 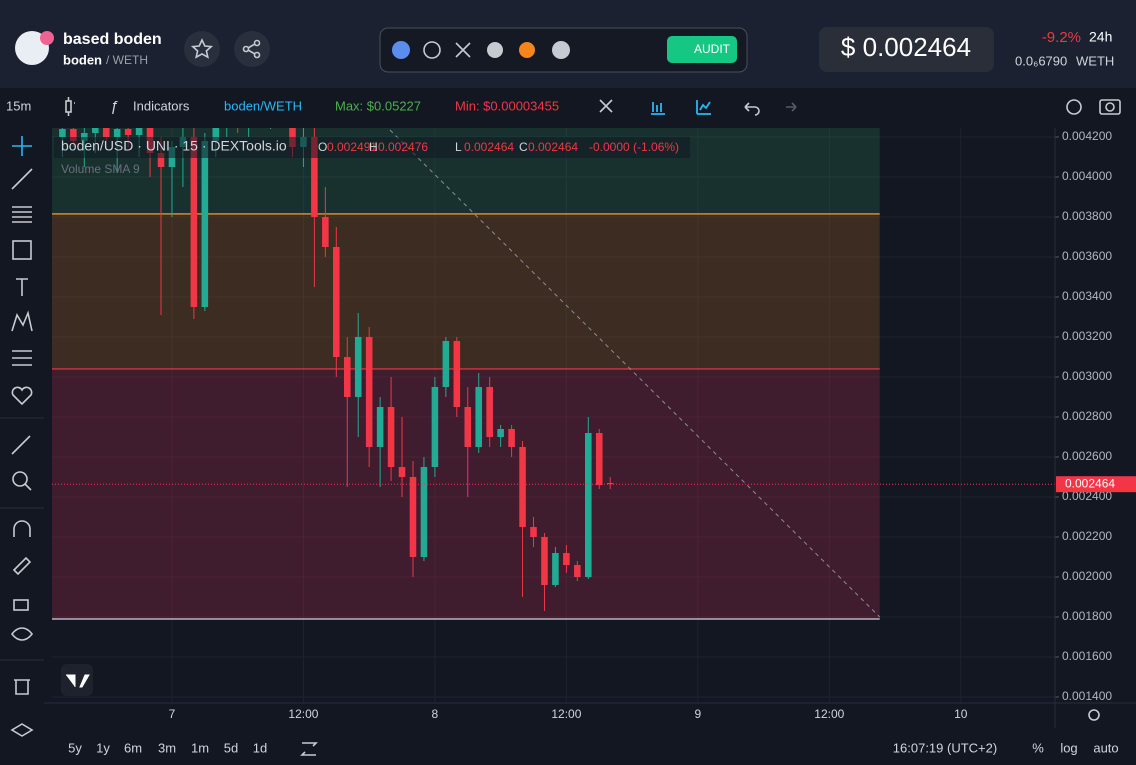 What do you see at coordinates (1087, 616) in the screenshot?
I see `y-tick-label: 0.001800` at bounding box center [1087, 616].